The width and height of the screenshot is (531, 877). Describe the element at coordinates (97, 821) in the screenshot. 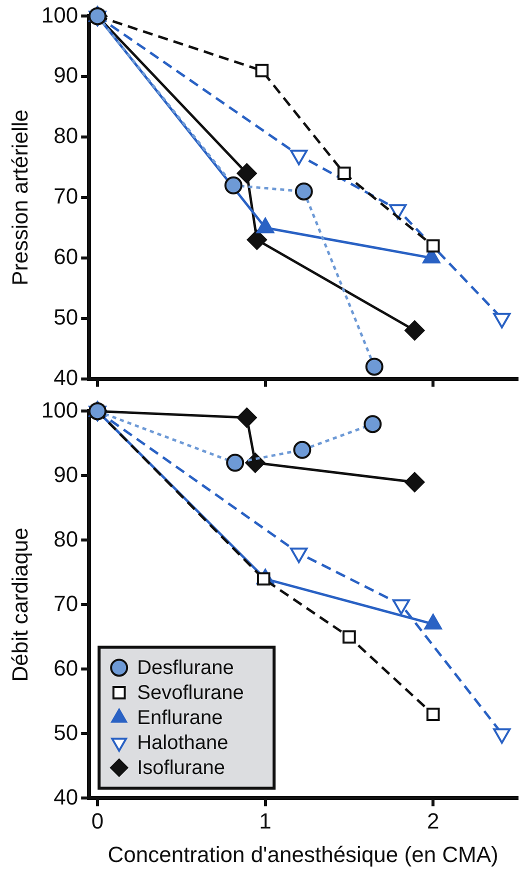

I see `x-tick-label: 0` at that location.